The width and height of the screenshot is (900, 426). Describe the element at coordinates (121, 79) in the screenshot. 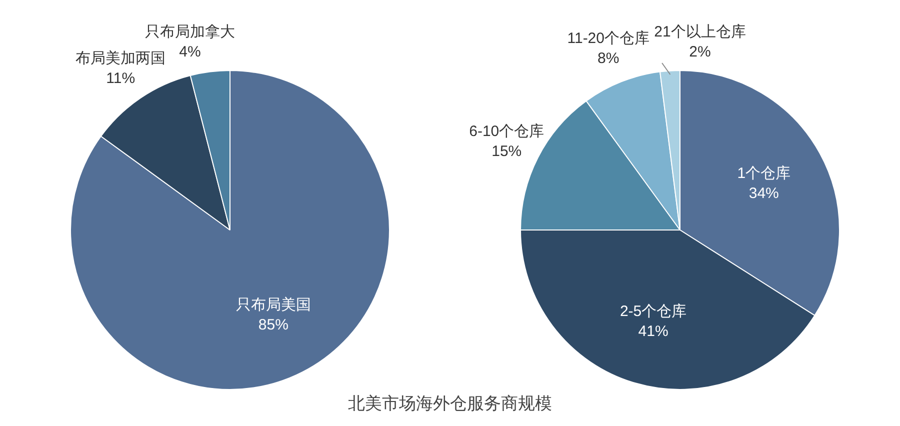

I see `data-label: 11%` at that location.